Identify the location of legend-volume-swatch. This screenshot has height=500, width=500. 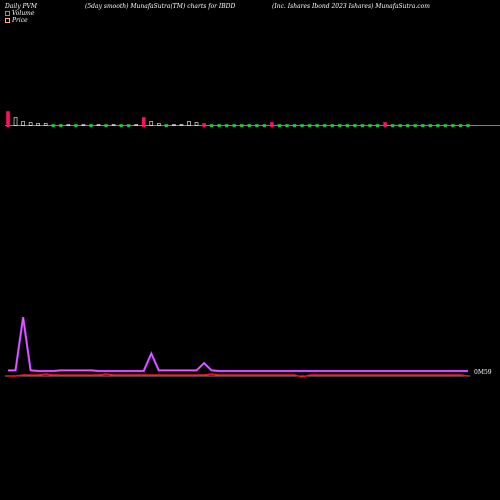
(7, 13).